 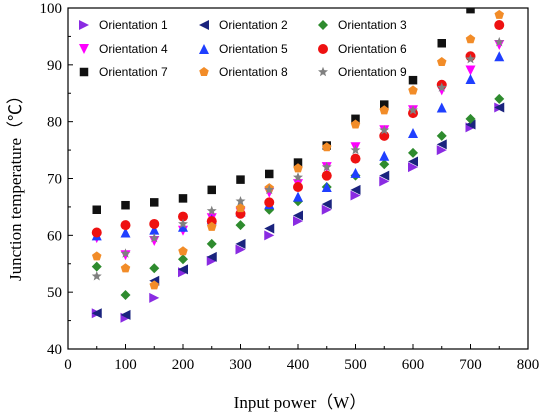 I want to click on legend-label-orientation-5: Orientation 5, so click(x=253, y=49).